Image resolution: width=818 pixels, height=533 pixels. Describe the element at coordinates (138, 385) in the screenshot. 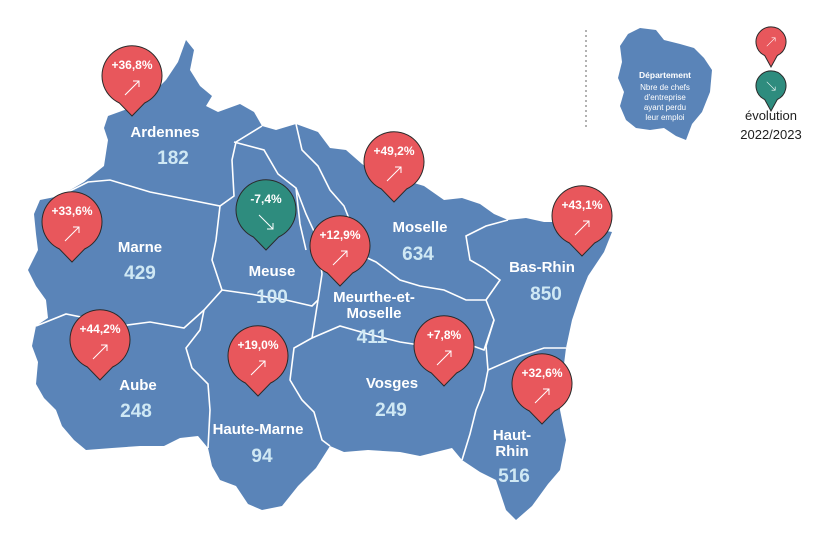

I see `dept-name-aube: Aube` at that location.